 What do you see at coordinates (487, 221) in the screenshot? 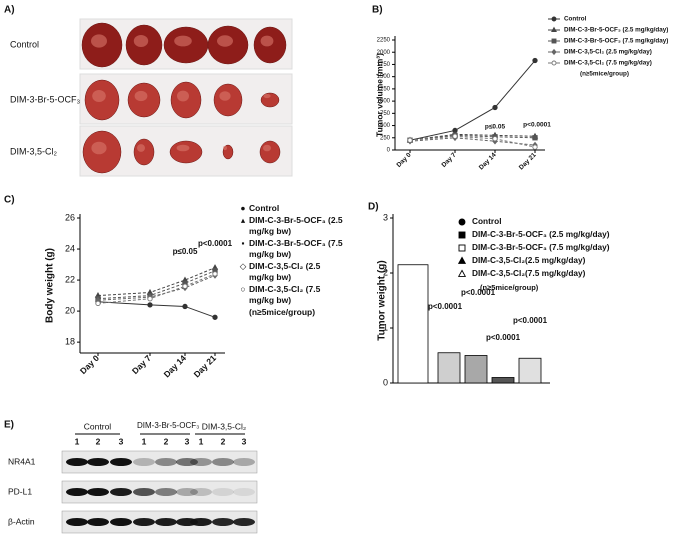
I see `legend-label: Control` at bounding box center [487, 221].